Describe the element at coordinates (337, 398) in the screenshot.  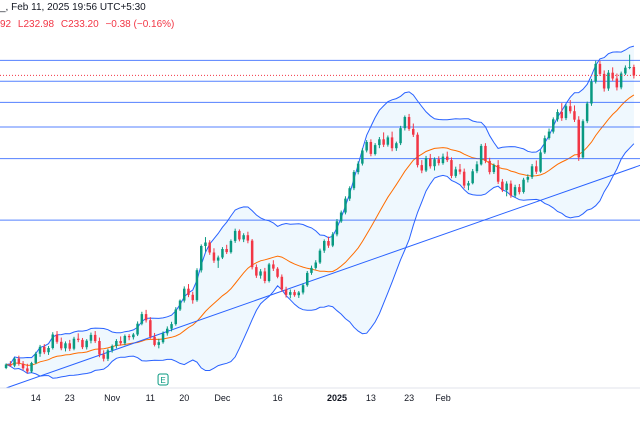
I see `x-tick-label: 2025` at that location.